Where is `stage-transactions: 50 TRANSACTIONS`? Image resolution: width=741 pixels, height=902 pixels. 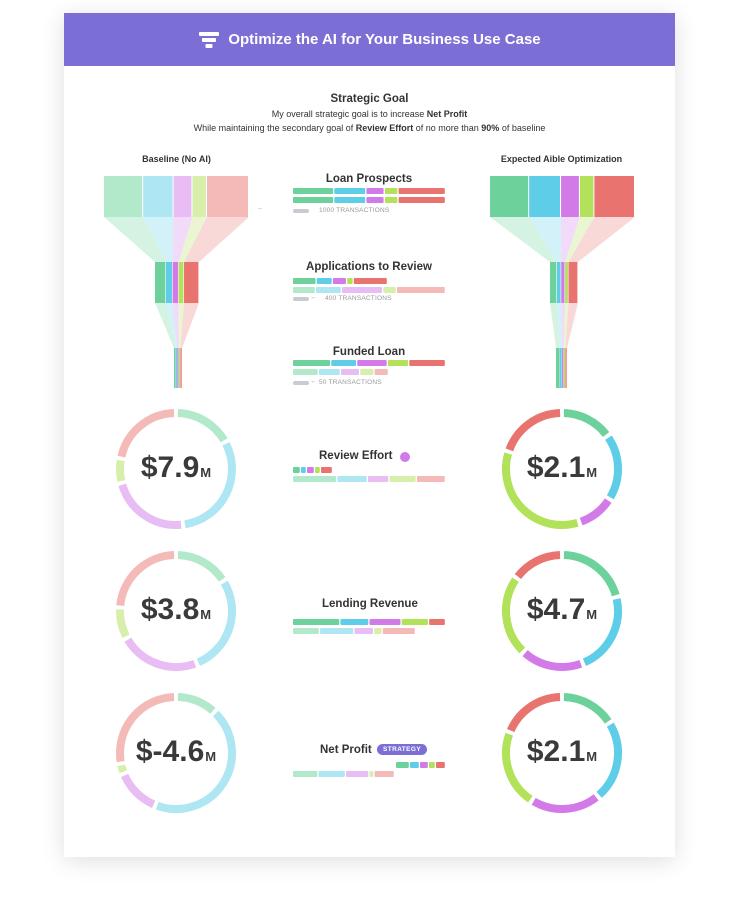
stage-transactions: 50 TRANSACTIONS is located at coordinates (350, 382).